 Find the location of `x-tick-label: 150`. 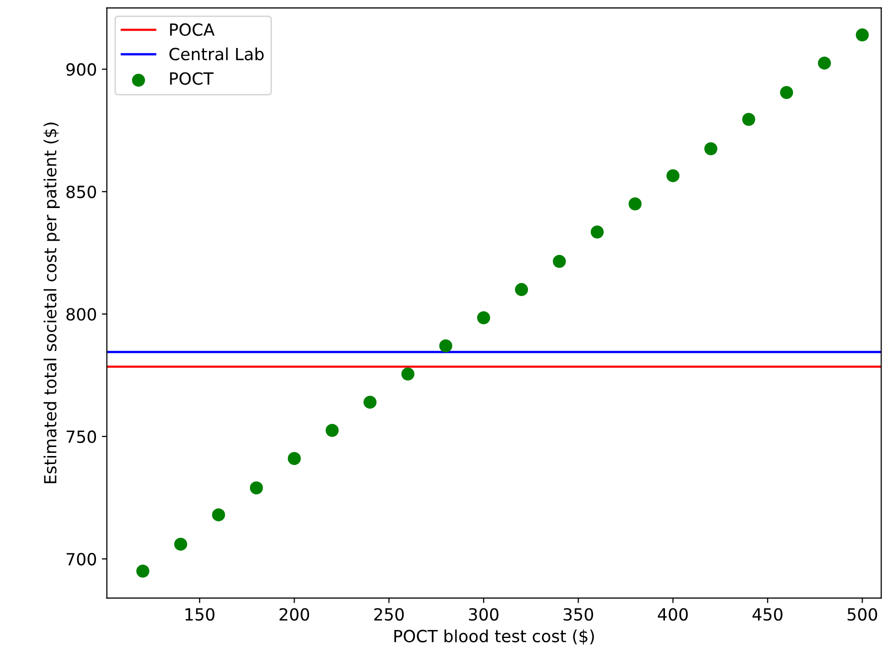

x-tick-label: 150 is located at coordinates (200, 614).